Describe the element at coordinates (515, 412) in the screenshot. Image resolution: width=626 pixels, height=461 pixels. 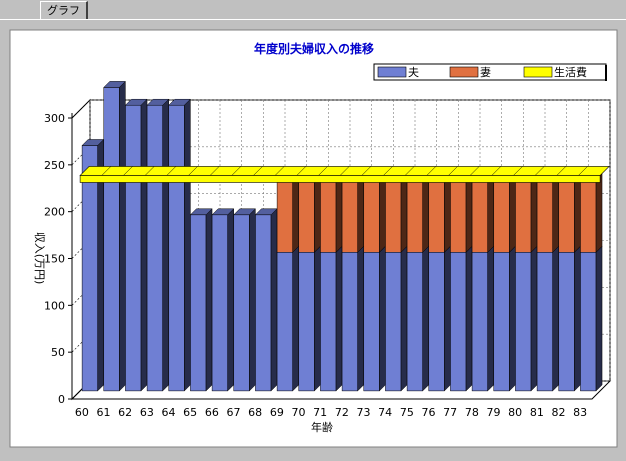
I see `x-tick-label: 80` at that location.